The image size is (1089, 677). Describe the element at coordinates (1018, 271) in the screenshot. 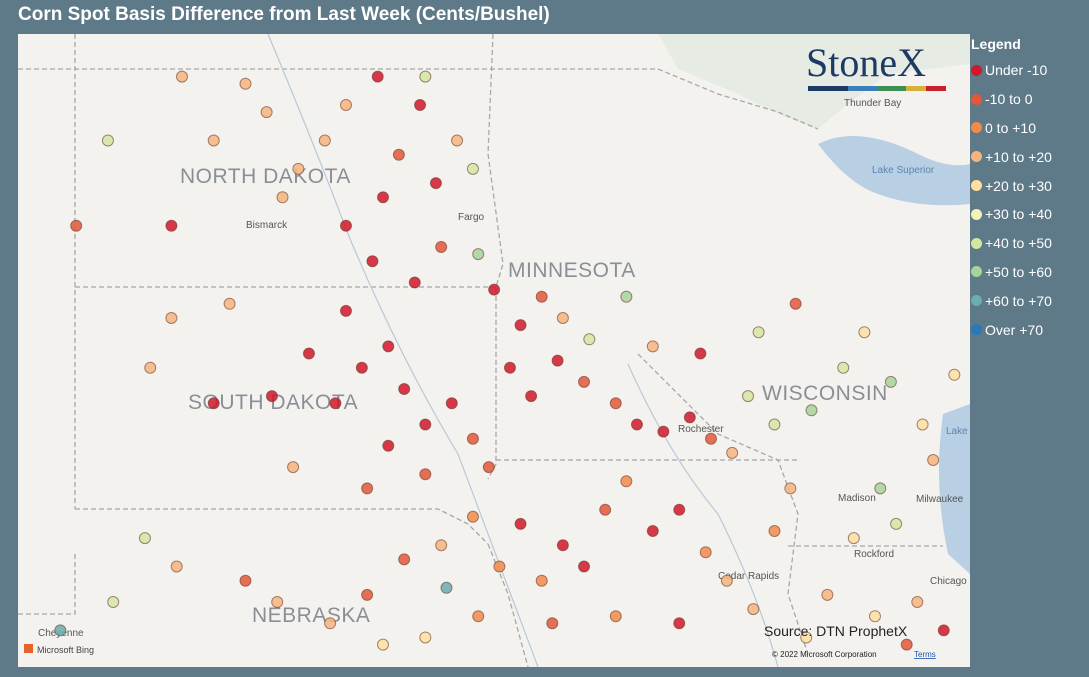

I see `legend-label: +50 to +60` at that location.